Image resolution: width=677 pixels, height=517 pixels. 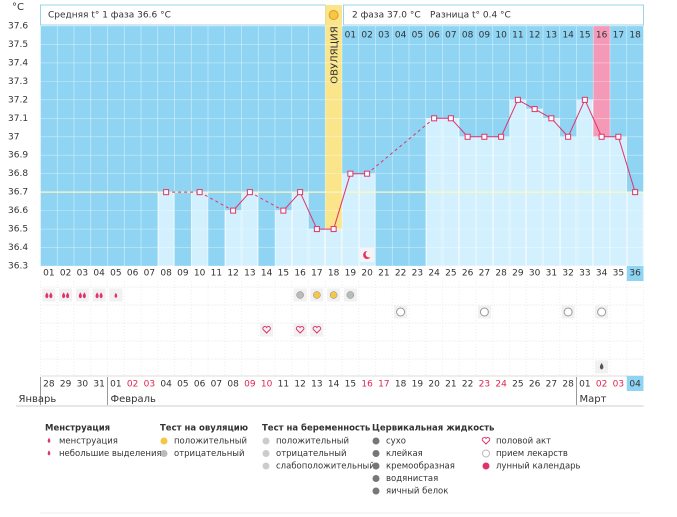 I want to click on current-day-box, so click(x=635, y=273).